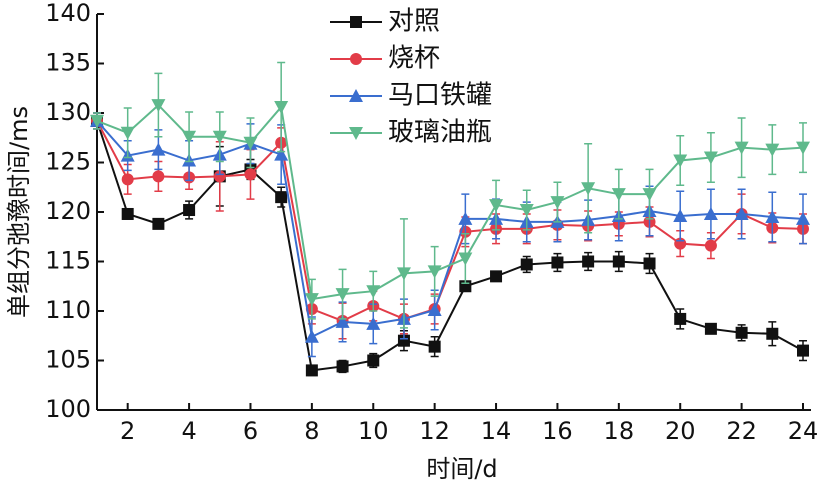 This screenshot has width=822, height=486. Describe the element at coordinates (680, 431) in the screenshot. I see `x-tick-label: 20` at that location.